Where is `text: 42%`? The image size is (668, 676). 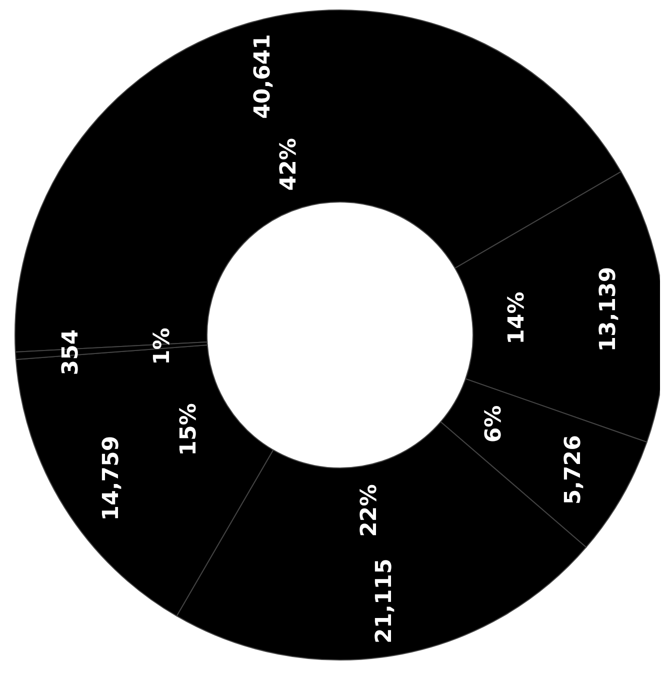
text: 42% is located at coordinates (289, 164).